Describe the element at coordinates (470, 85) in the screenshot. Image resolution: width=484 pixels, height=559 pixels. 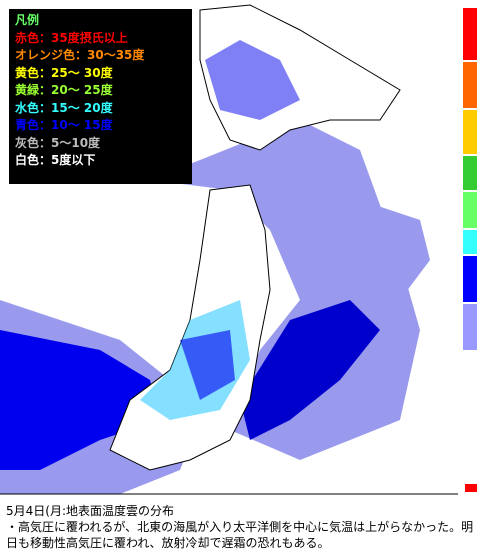
I see `scale-orange` at that location.